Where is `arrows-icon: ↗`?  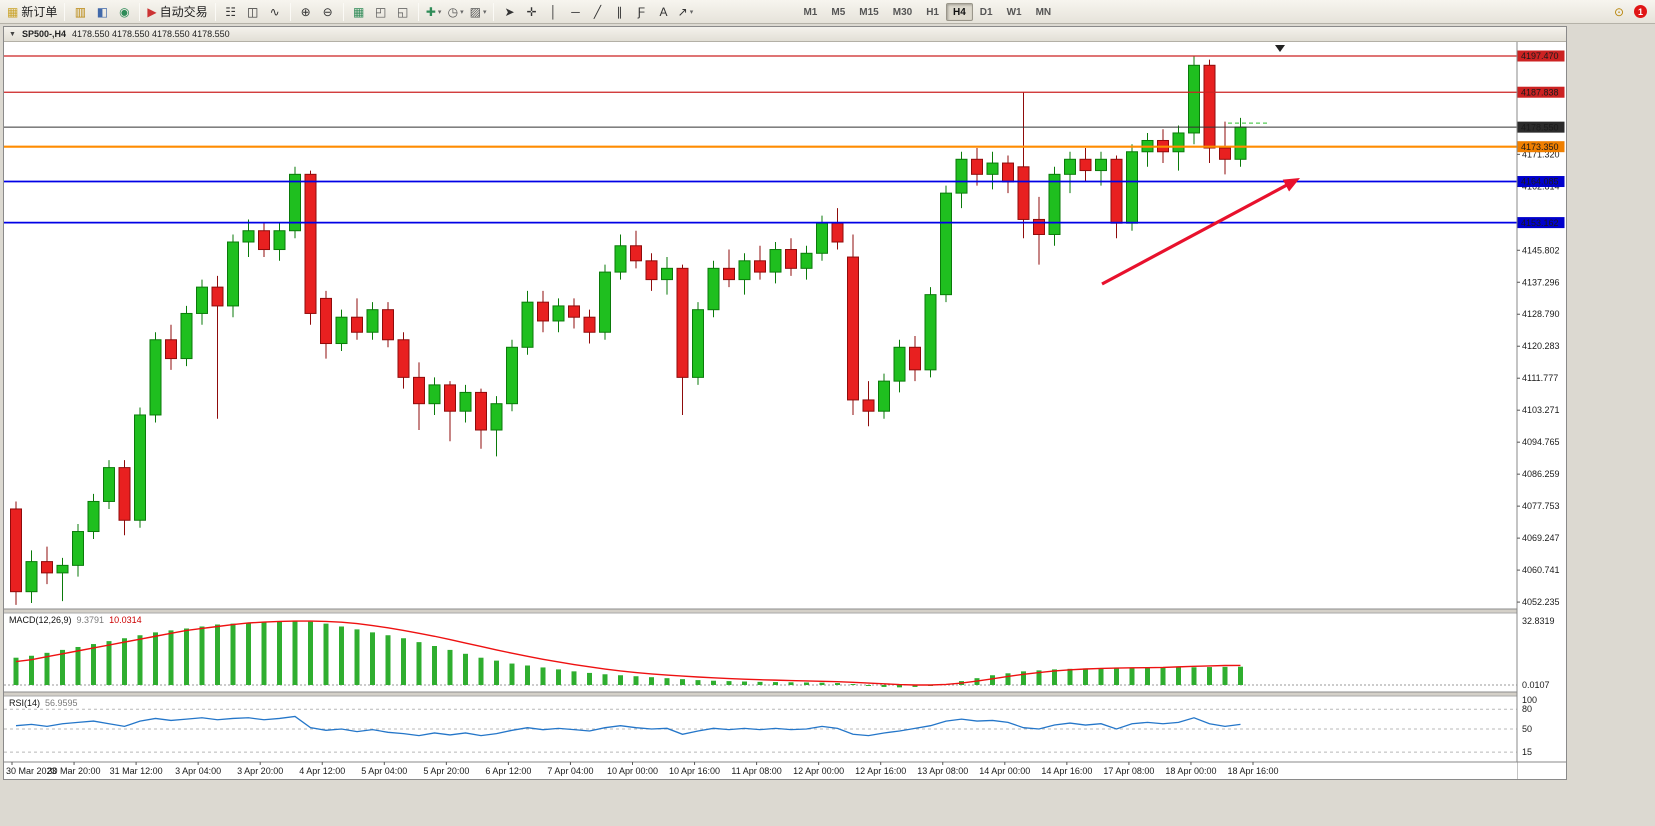 arrows-icon: ↗ is located at coordinates (682, 11).